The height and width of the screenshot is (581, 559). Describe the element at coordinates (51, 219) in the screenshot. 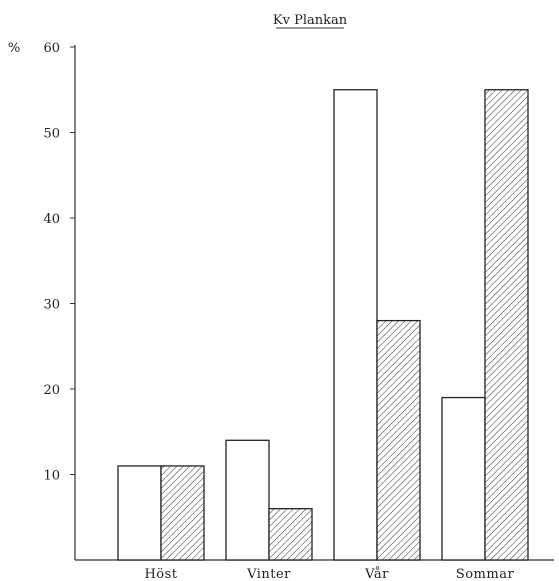

I see `y-tick-label: 40` at that location.